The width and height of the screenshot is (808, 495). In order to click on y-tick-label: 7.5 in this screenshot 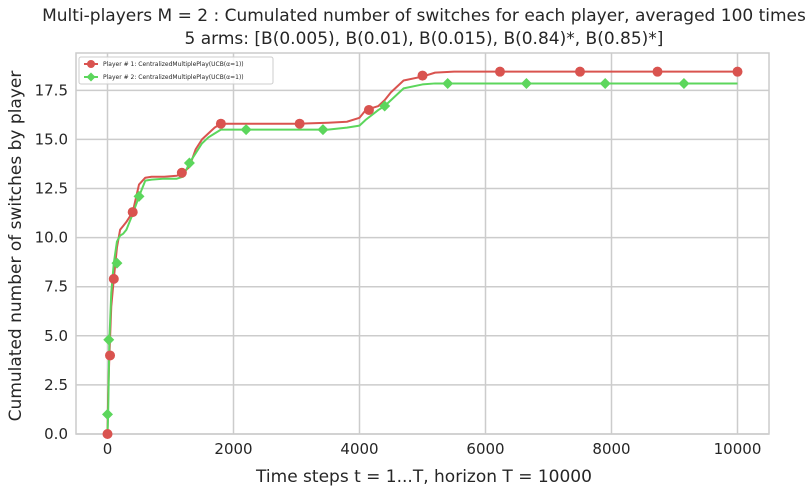, I will do `click(56, 287)`.